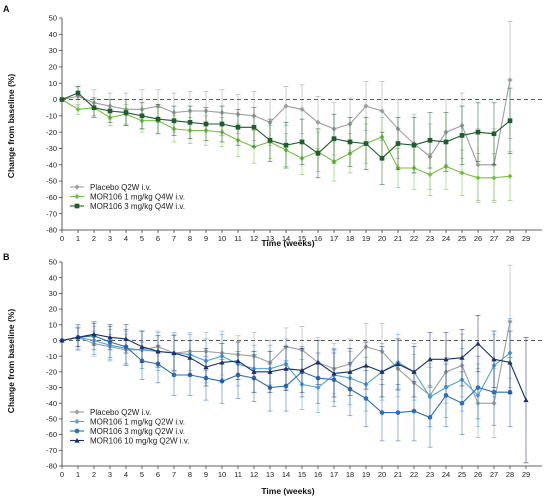  Describe the element at coordinates (222, 474) in the screenshot. I see `panel-b-x-tick-label: 10` at that location.